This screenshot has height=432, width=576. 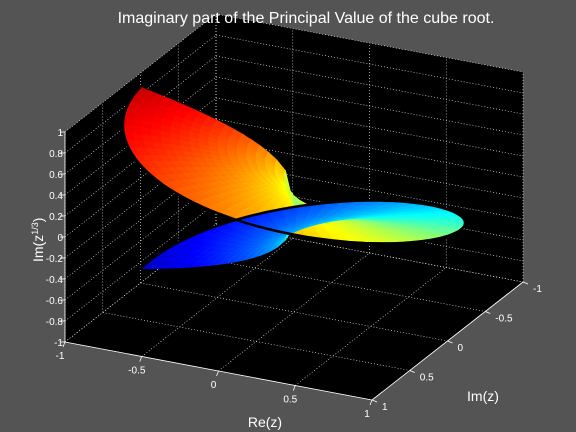 I want to click on z-tick-label: -0.2, so click(x=55, y=259).